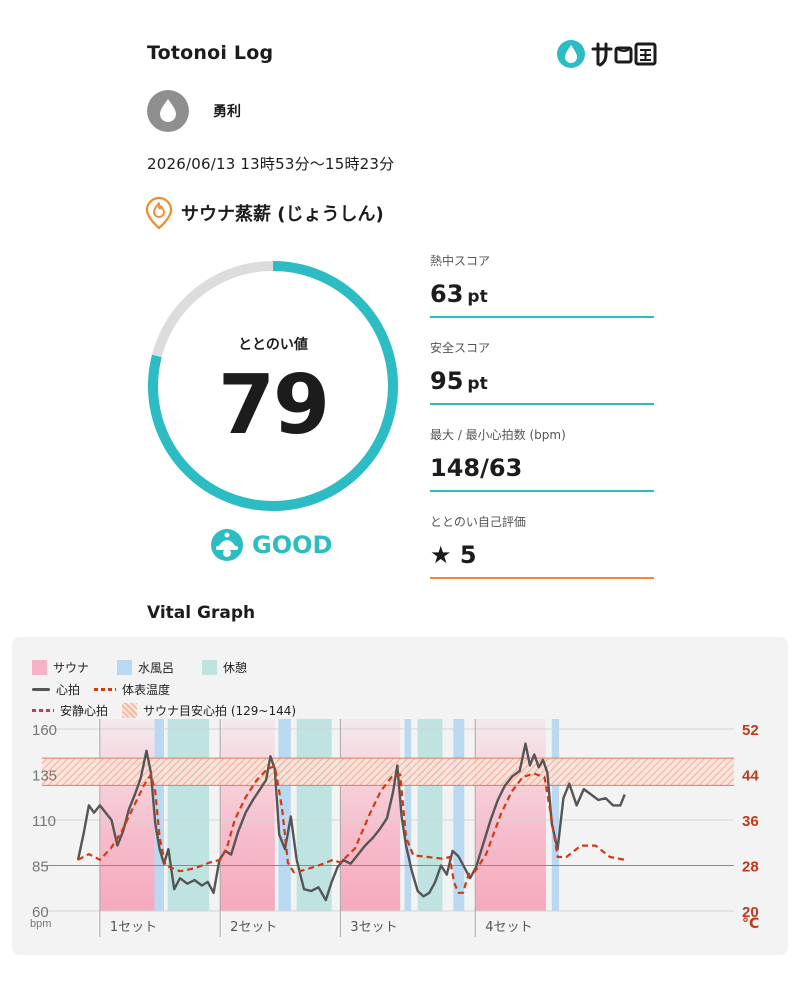  I want to click on legend-sauna: サウナ, so click(60, 667).